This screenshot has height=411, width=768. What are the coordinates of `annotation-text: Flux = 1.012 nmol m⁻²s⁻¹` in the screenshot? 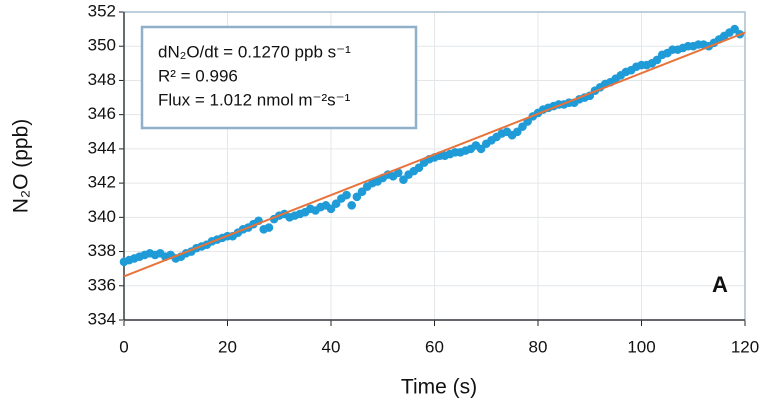 It's located at (254, 99).